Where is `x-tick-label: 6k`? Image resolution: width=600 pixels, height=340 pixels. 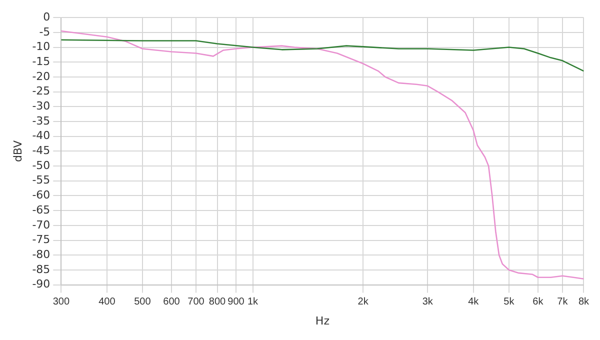
x-tick-label: 6k is located at coordinates (538, 302).